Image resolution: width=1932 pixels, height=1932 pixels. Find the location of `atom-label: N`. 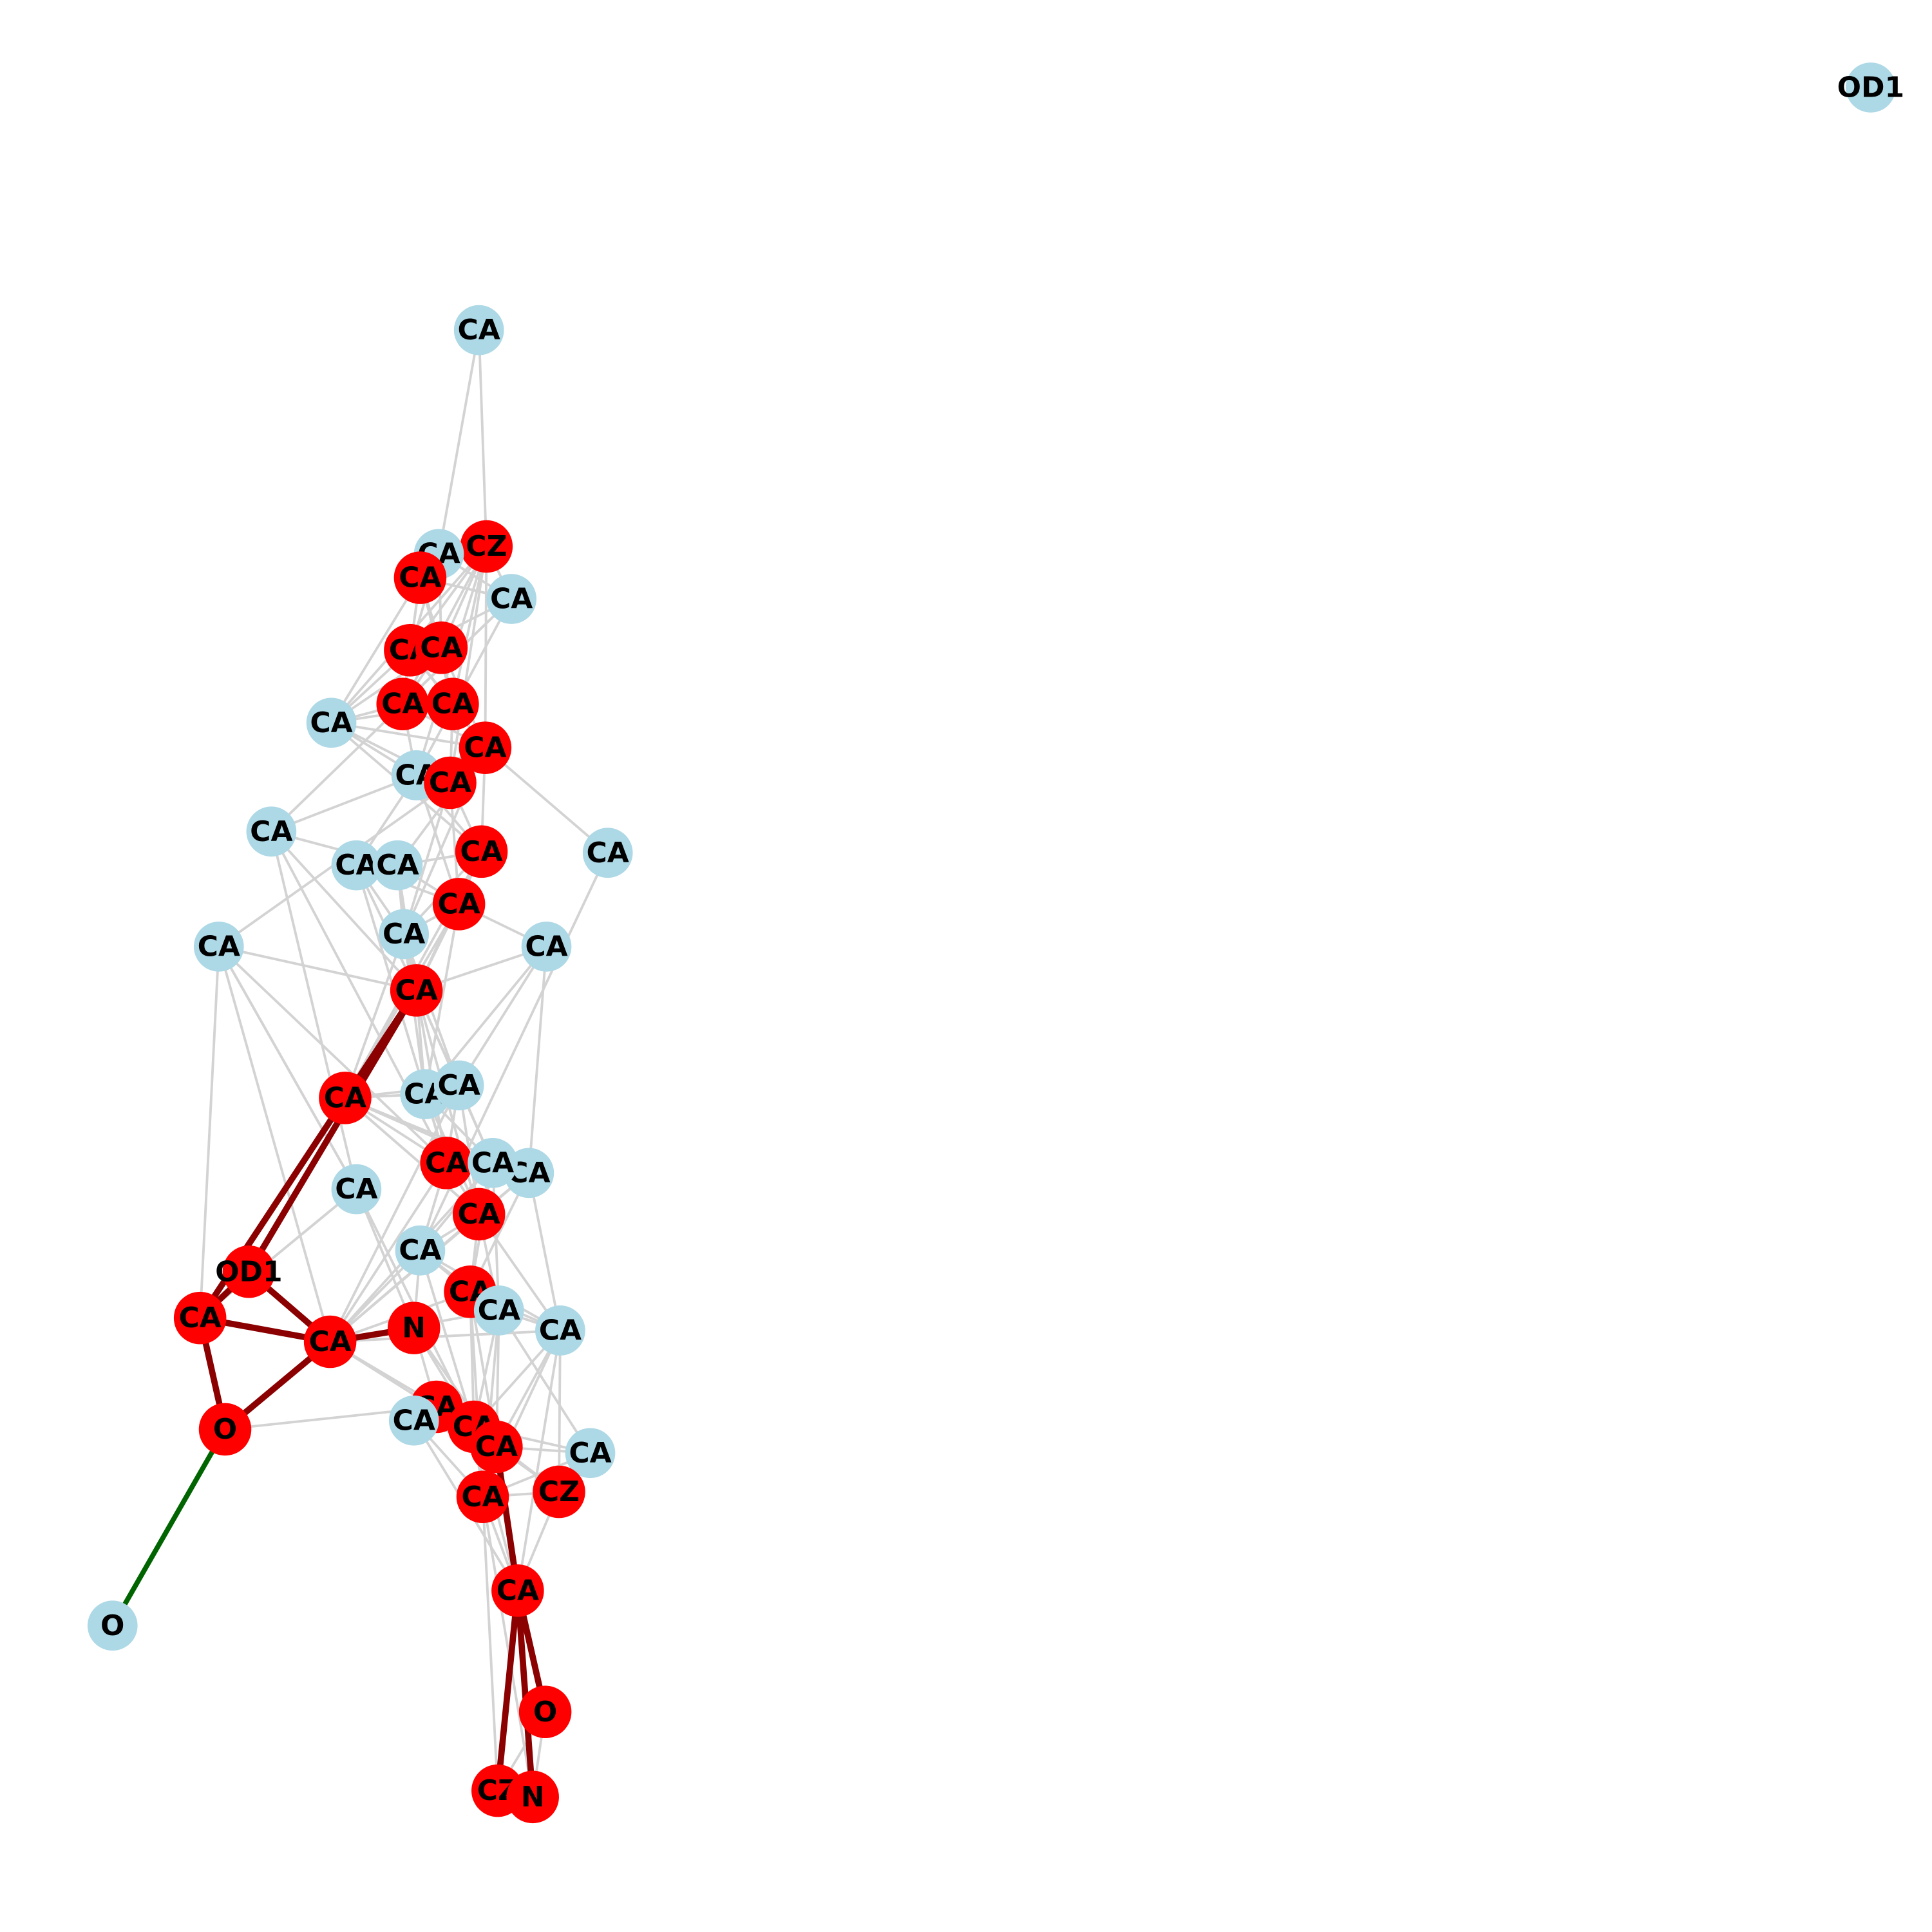

atom-label: N is located at coordinates (414, 1329).